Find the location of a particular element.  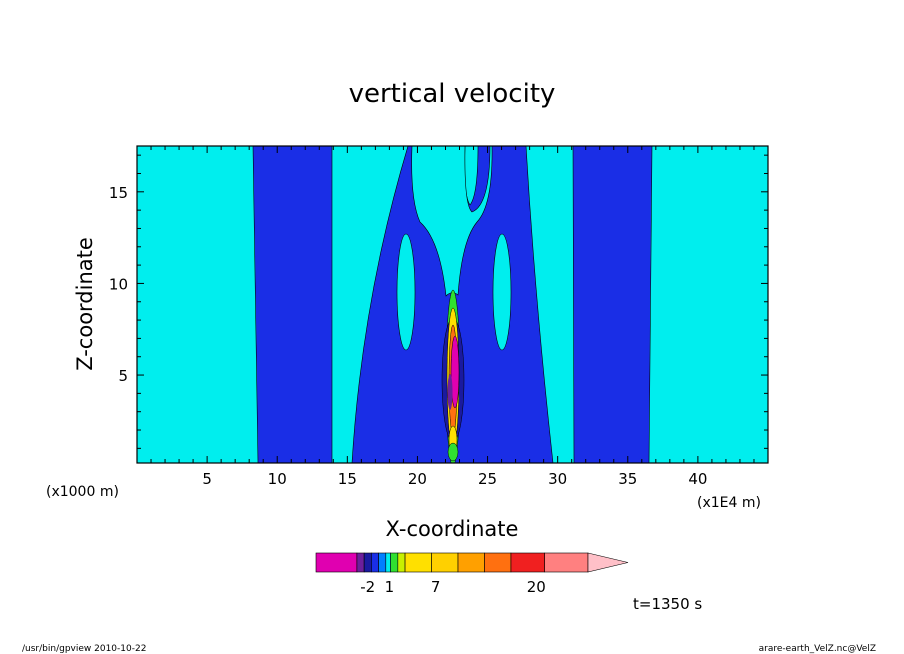

updraft-core is located at coordinates (453, 376).